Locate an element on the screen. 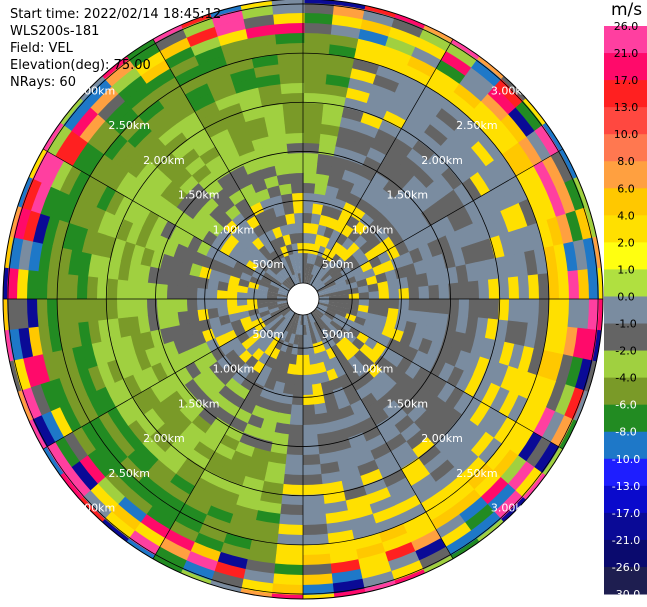 This screenshot has width=647, height=607. range-ring-label: 3.00km is located at coordinates (512, 508).